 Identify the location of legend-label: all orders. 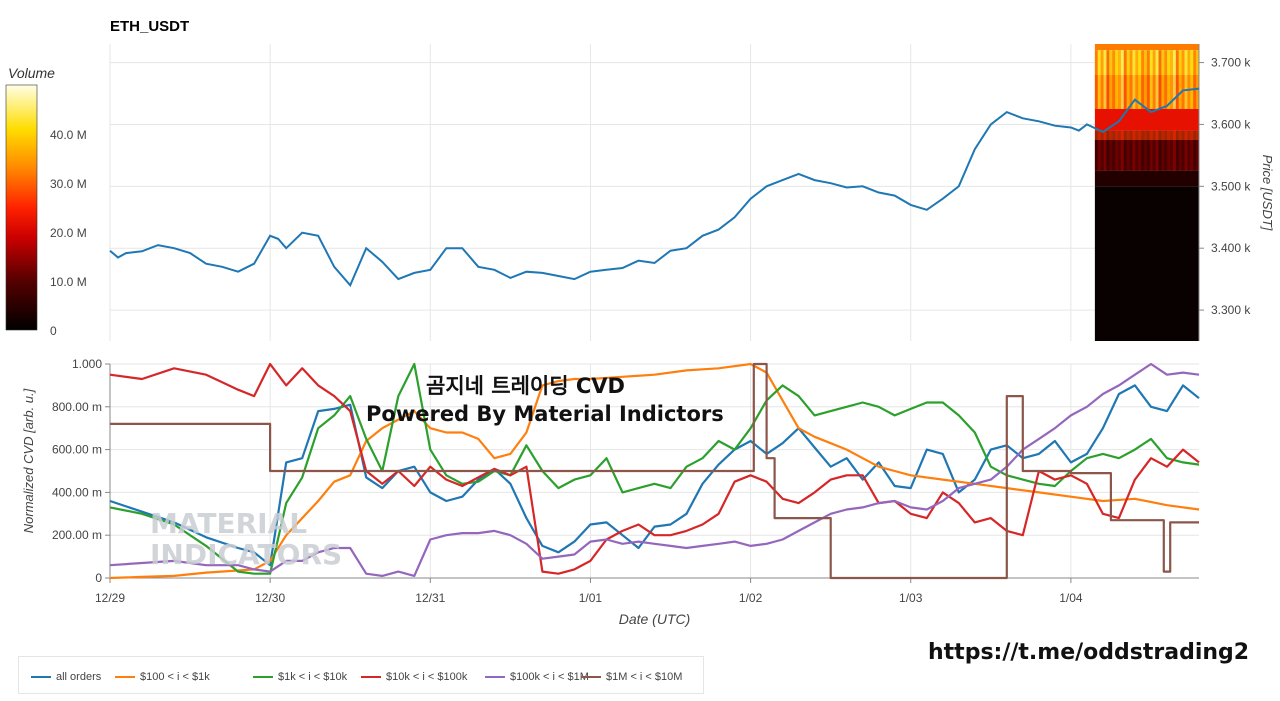
(79, 677).